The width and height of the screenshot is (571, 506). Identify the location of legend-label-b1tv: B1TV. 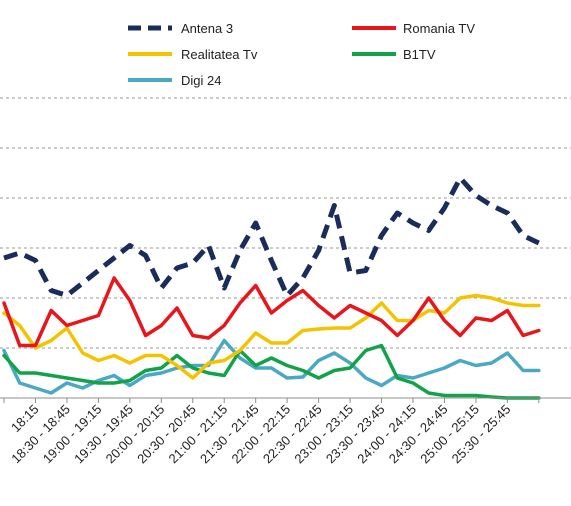
(419, 54).